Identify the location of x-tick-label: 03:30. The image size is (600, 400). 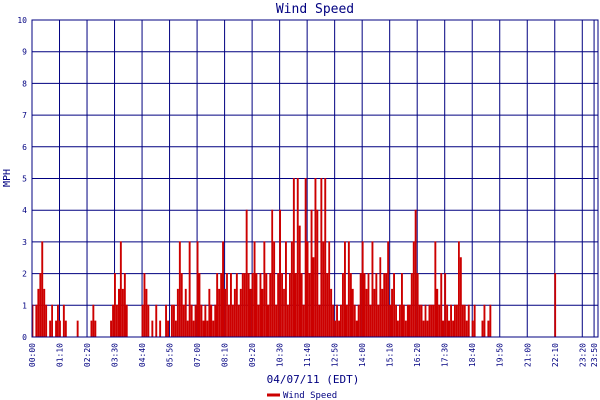
(115, 355).